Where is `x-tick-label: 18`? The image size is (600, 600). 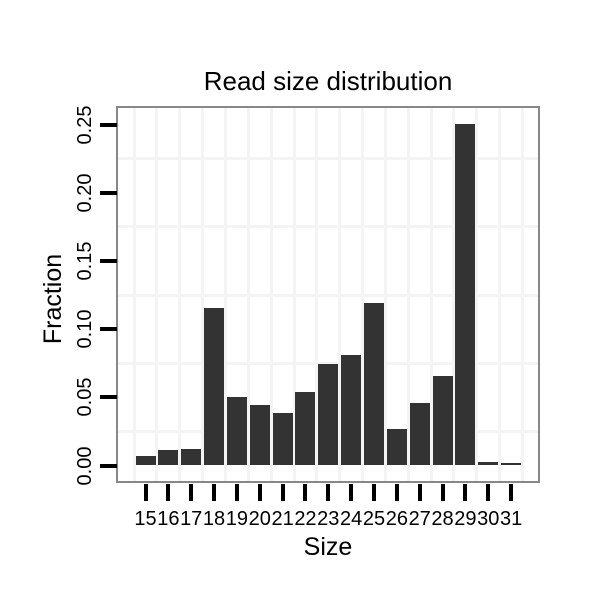
x-tick-label: 18 is located at coordinates (214, 519).